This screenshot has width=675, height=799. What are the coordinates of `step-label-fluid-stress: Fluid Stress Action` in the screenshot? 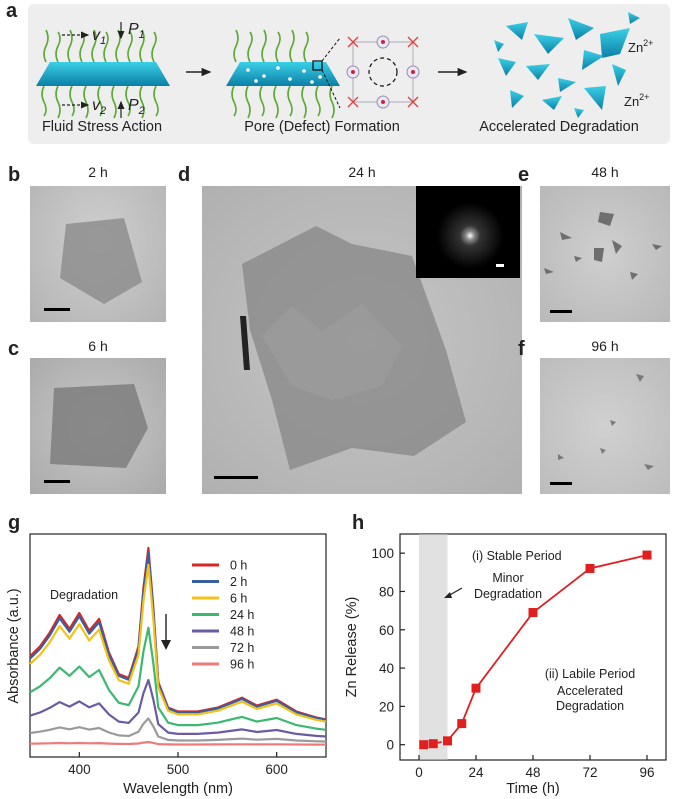 It's located at (102, 127).